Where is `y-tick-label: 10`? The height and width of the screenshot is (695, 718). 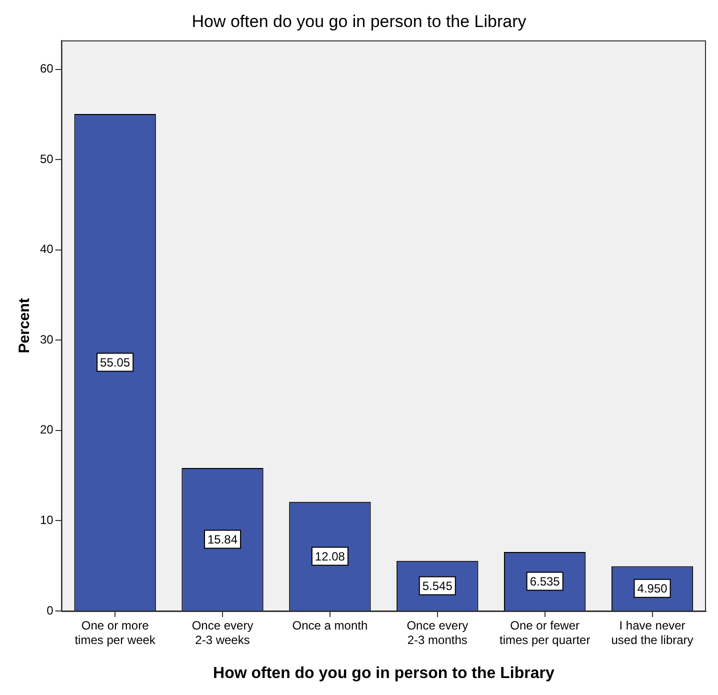 y-tick-label: 10 is located at coordinates (47, 520).